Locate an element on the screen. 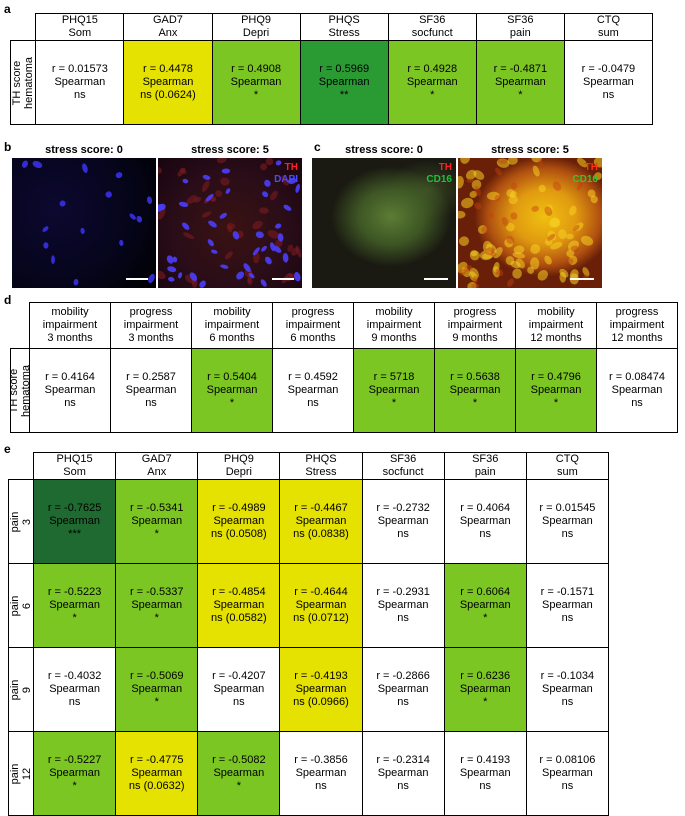  panel-a-cell-text-0: r = 0.01573 Spearman ns is located at coordinates (79, 82).